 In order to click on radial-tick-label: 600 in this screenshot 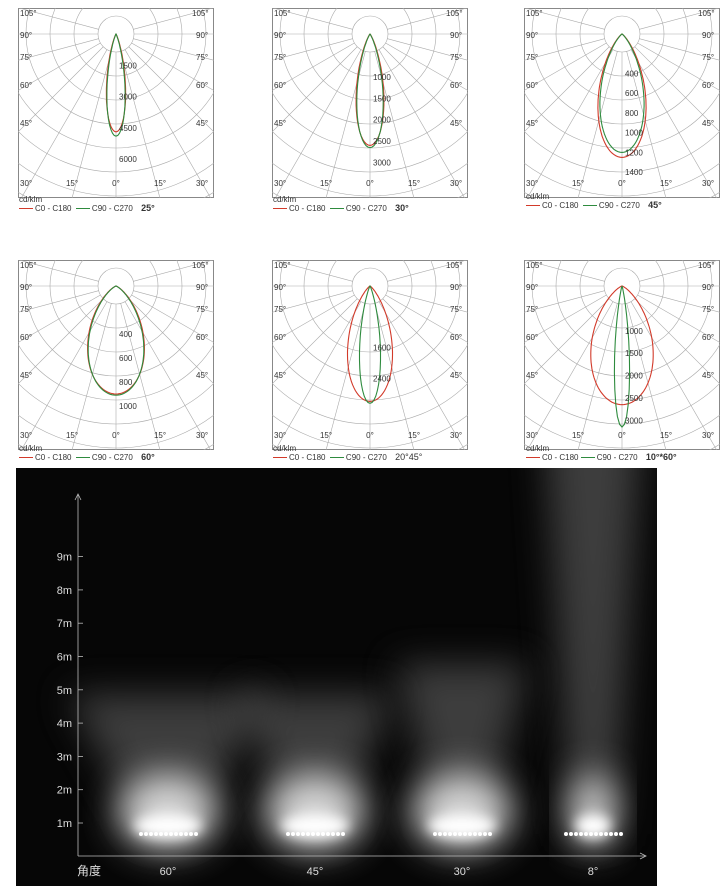, I will do `click(126, 358)`.